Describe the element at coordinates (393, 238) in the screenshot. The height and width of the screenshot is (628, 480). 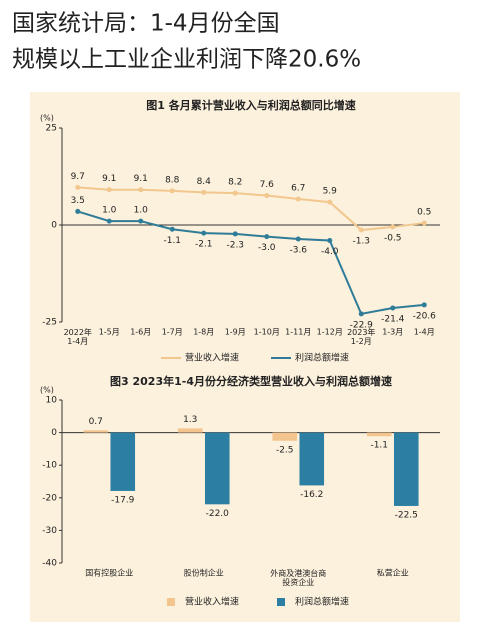
I see `data-label: -0.5` at that location.